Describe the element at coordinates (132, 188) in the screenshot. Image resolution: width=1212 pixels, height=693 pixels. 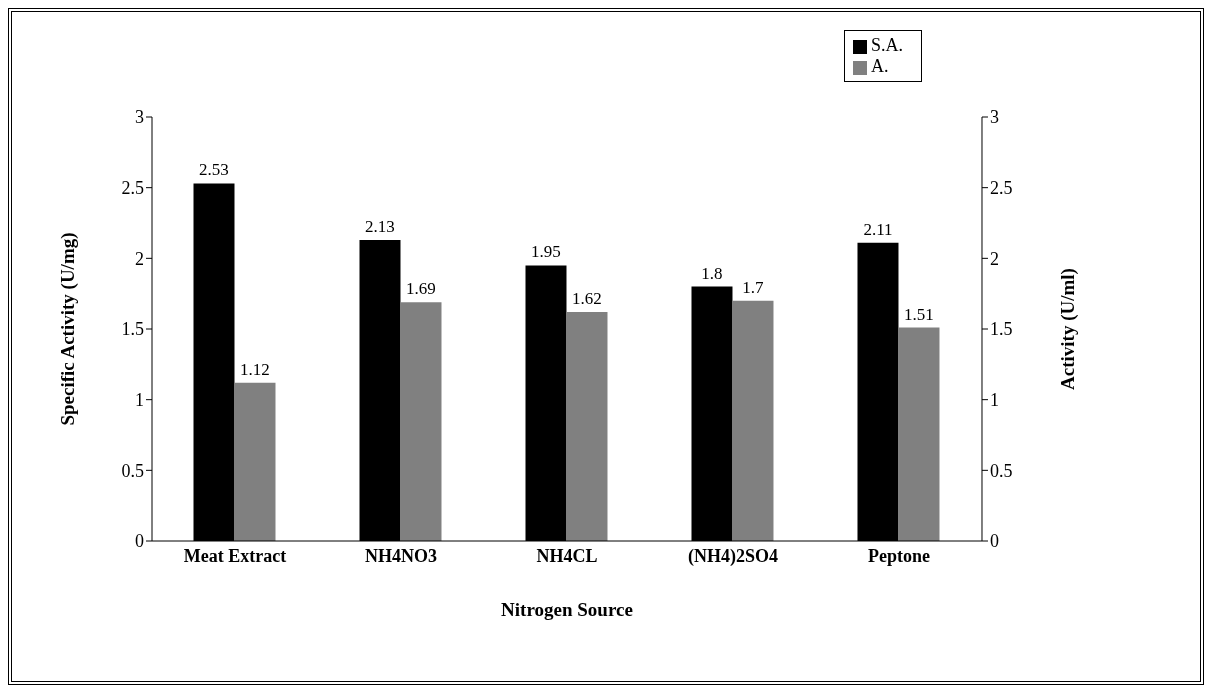
I see `y-tick-label: 2.5` at that location.